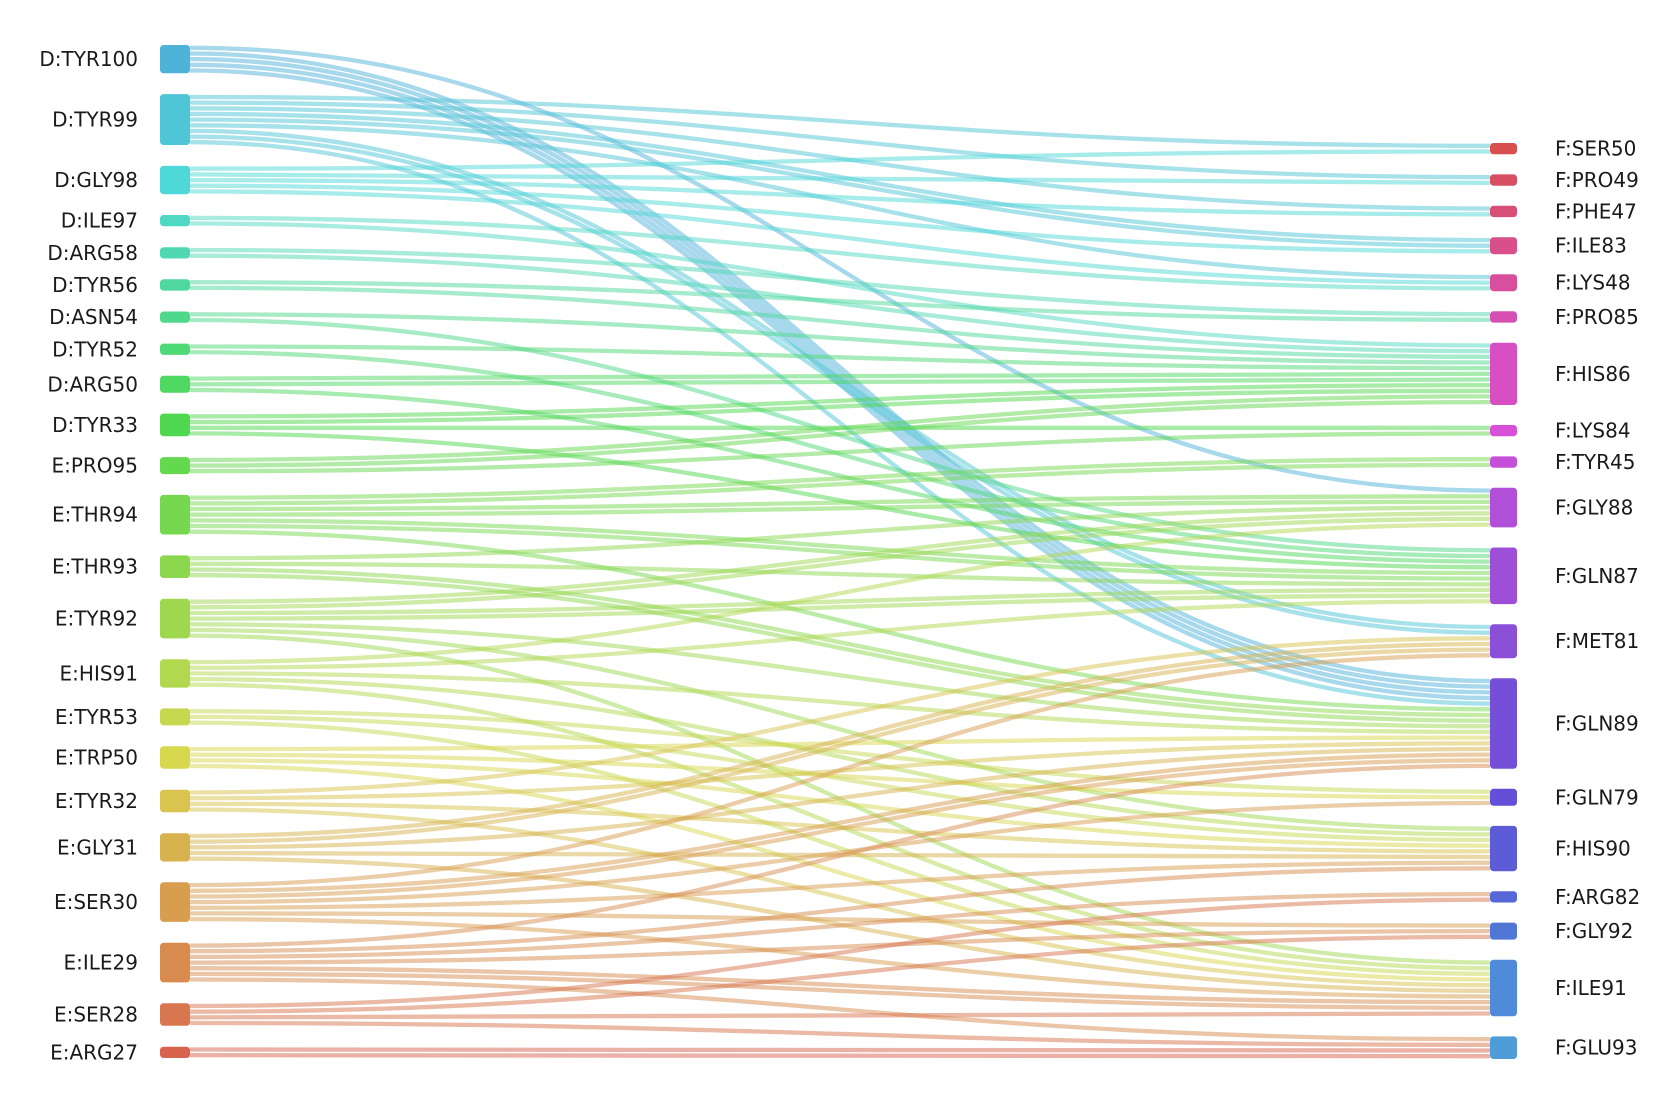 The image size is (1660, 1112). I want to click on node-label: F:GLY88, so click(1594, 508).